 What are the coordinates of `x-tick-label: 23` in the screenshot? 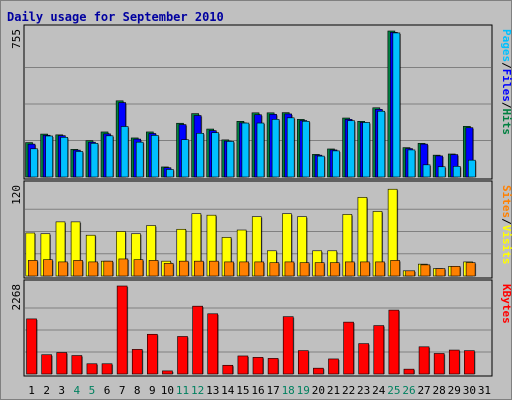 It's located at (363, 390).